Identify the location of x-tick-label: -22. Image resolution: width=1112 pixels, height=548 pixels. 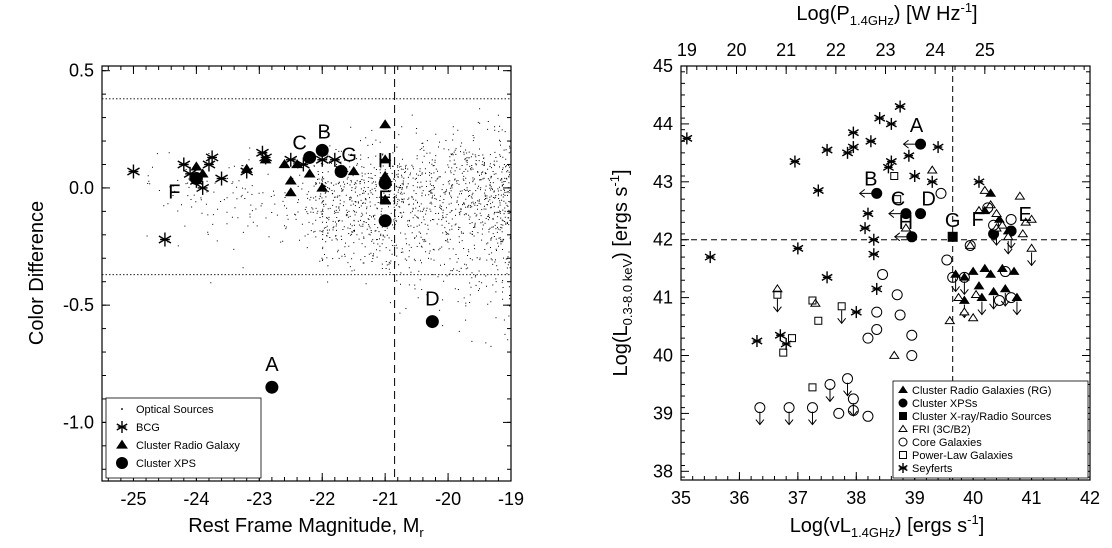
(322, 499).